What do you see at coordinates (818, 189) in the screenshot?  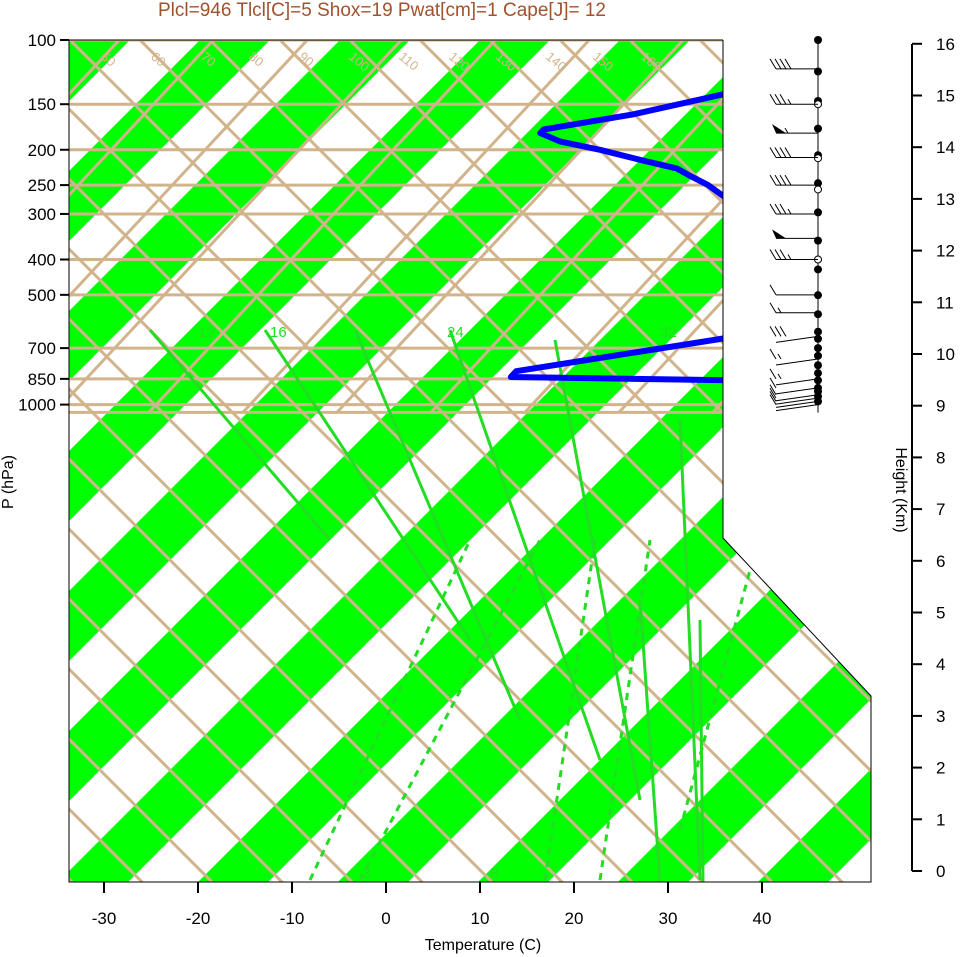 I see `height-marker-open` at bounding box center [818, 189].